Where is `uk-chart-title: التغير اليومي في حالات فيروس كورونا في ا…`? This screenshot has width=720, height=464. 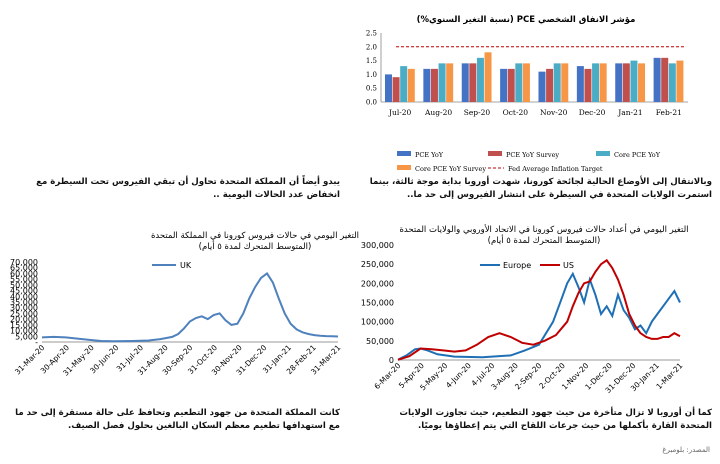
uk-chart-title: التغير اليومي في حالات فيروس كورونا في ا… is located at coordinates (255, 236).